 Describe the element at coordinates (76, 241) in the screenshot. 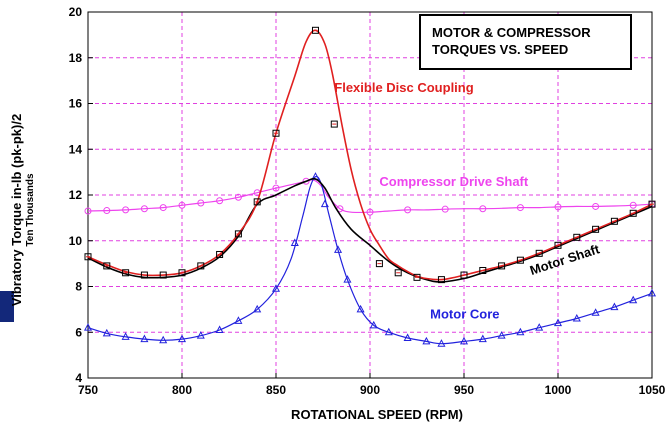

I see `y-tick-label: 10` at that location.